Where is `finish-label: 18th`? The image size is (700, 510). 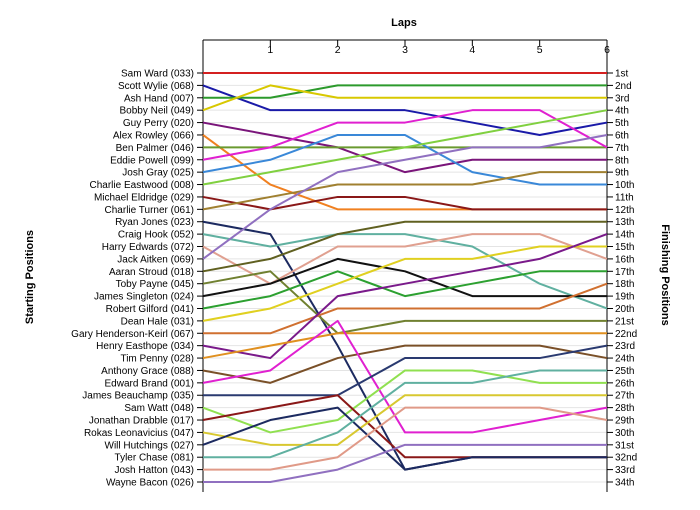
finish-label: 18th is located at coordinates (624, 284).